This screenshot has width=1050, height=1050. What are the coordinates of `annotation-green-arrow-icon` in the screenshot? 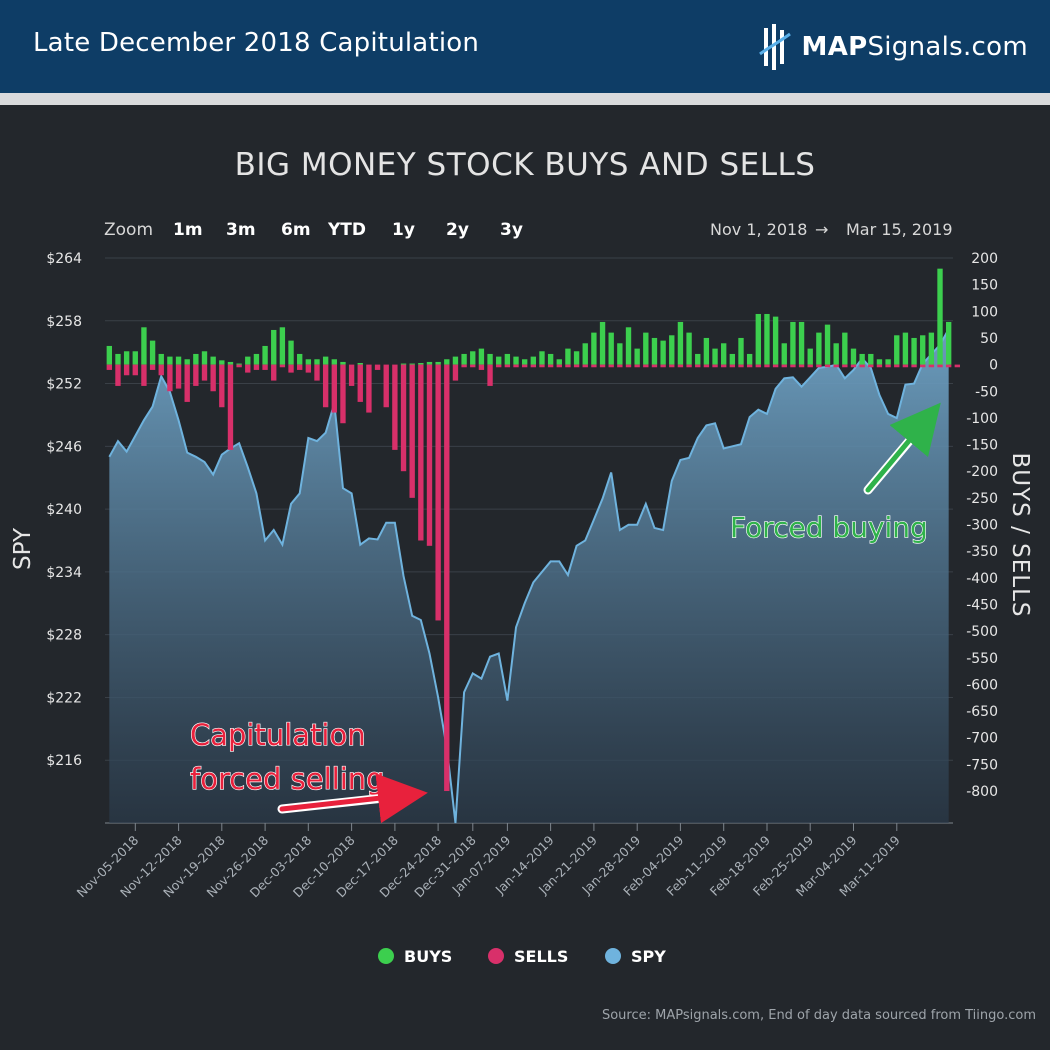 It's located at (903, 447).